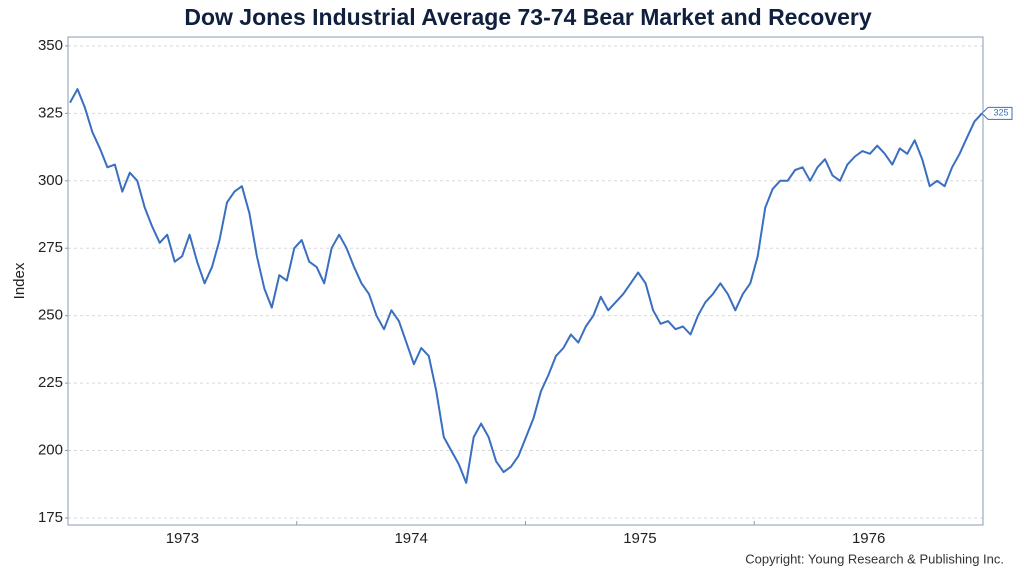 The width and height of the screenshot is (1024, 576). What do you see at coordinates (50, 247) in the screenshot?
I see `y-tick-label: 275` at bounding box center [50, 247].